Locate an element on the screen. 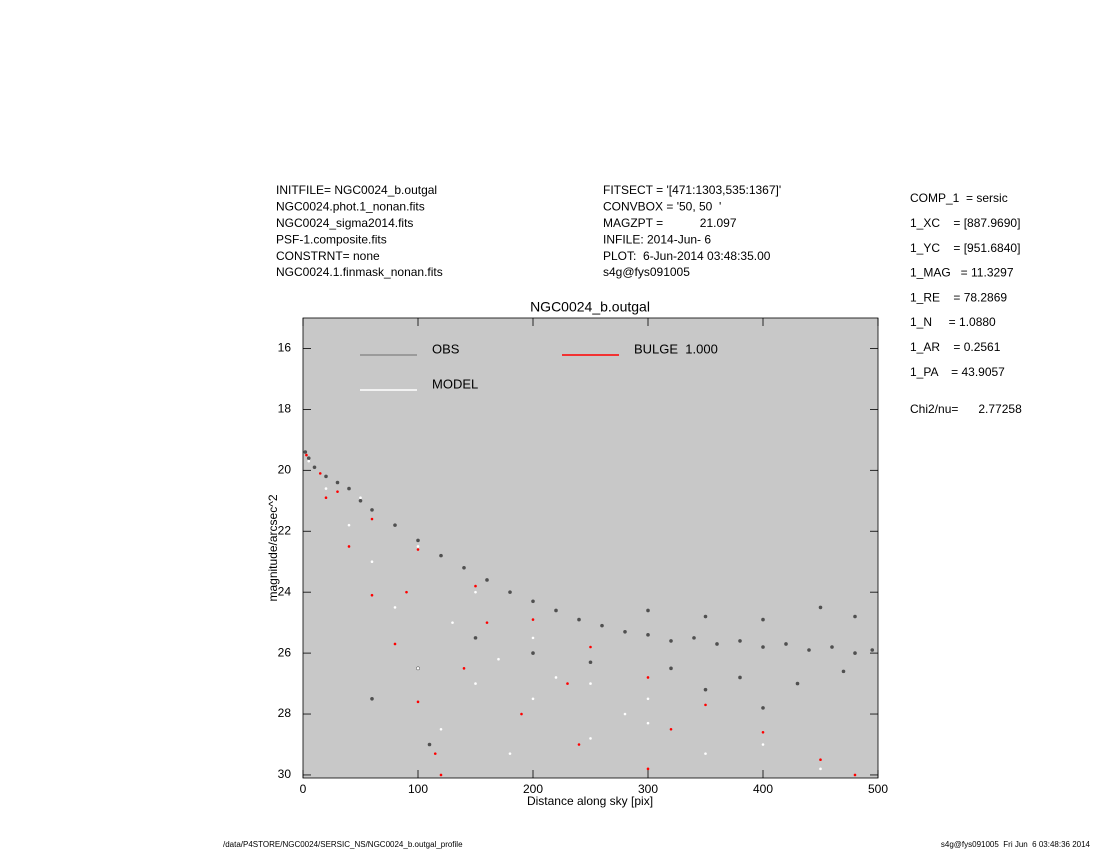 This screenshot has height=850, width=1100. chart-title: NGC0024_b.outgal is located at coordinates (590, 307).